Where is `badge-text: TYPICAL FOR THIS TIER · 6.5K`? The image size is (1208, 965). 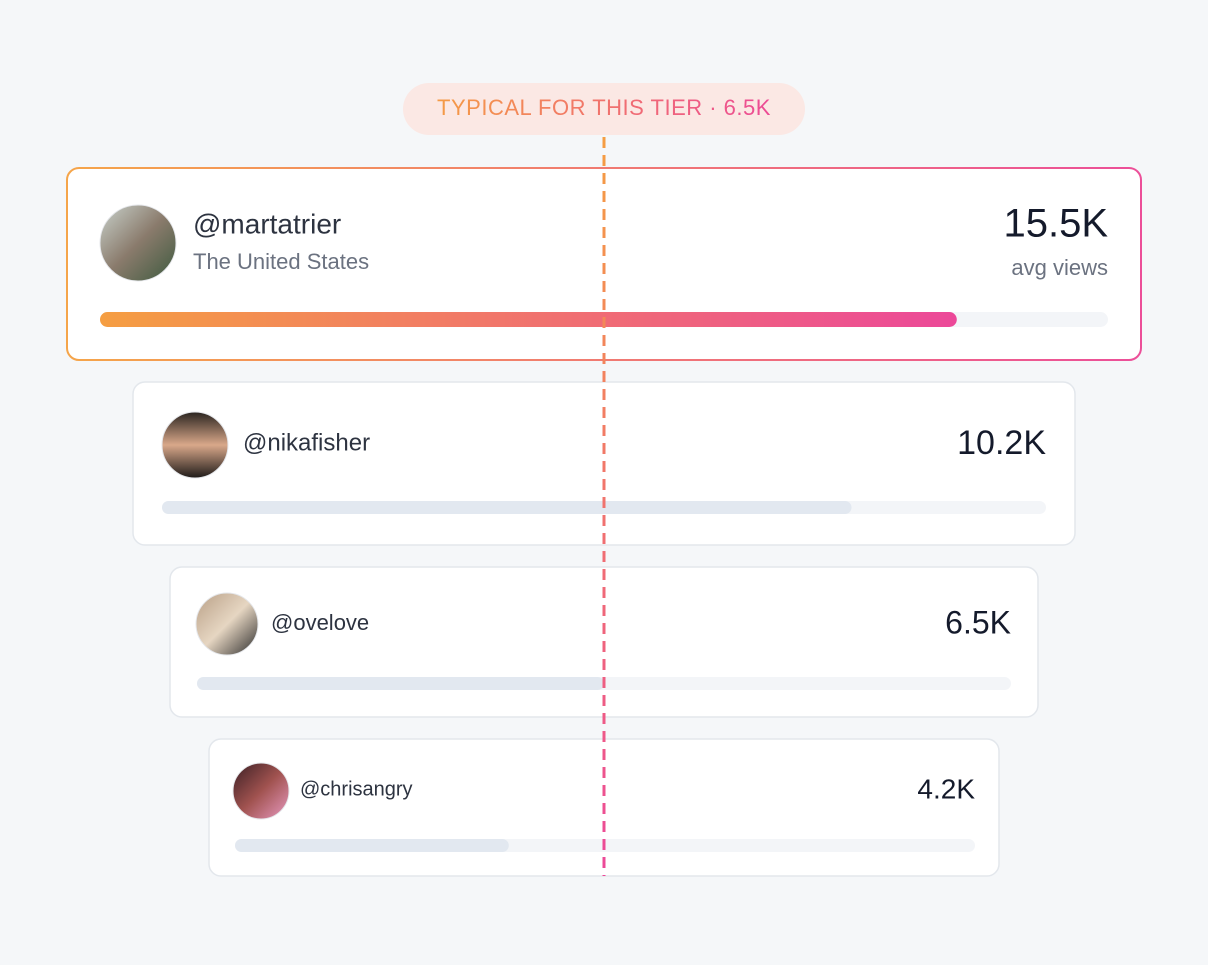
badge-text: TYPICAL FOR THIS TIER · 6.5K is located at coordinates (604, 107).